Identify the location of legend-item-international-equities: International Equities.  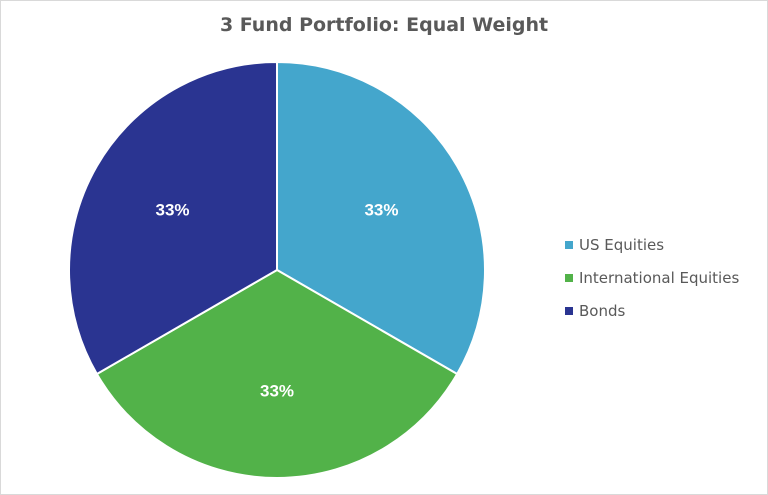
(652, 277).